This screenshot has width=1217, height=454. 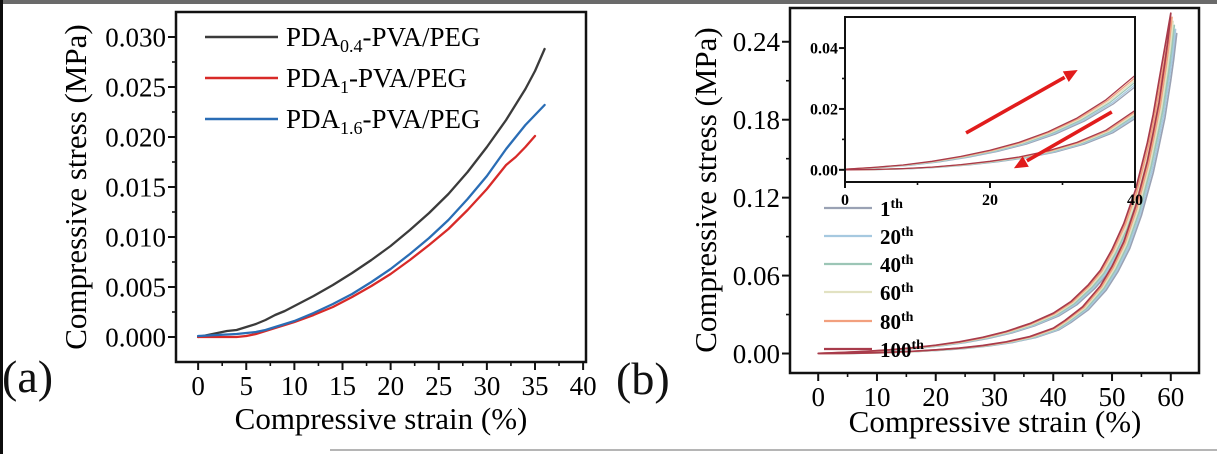 I want to click on panel-a-x-tick-label: 35, so click(x=534, y=386).